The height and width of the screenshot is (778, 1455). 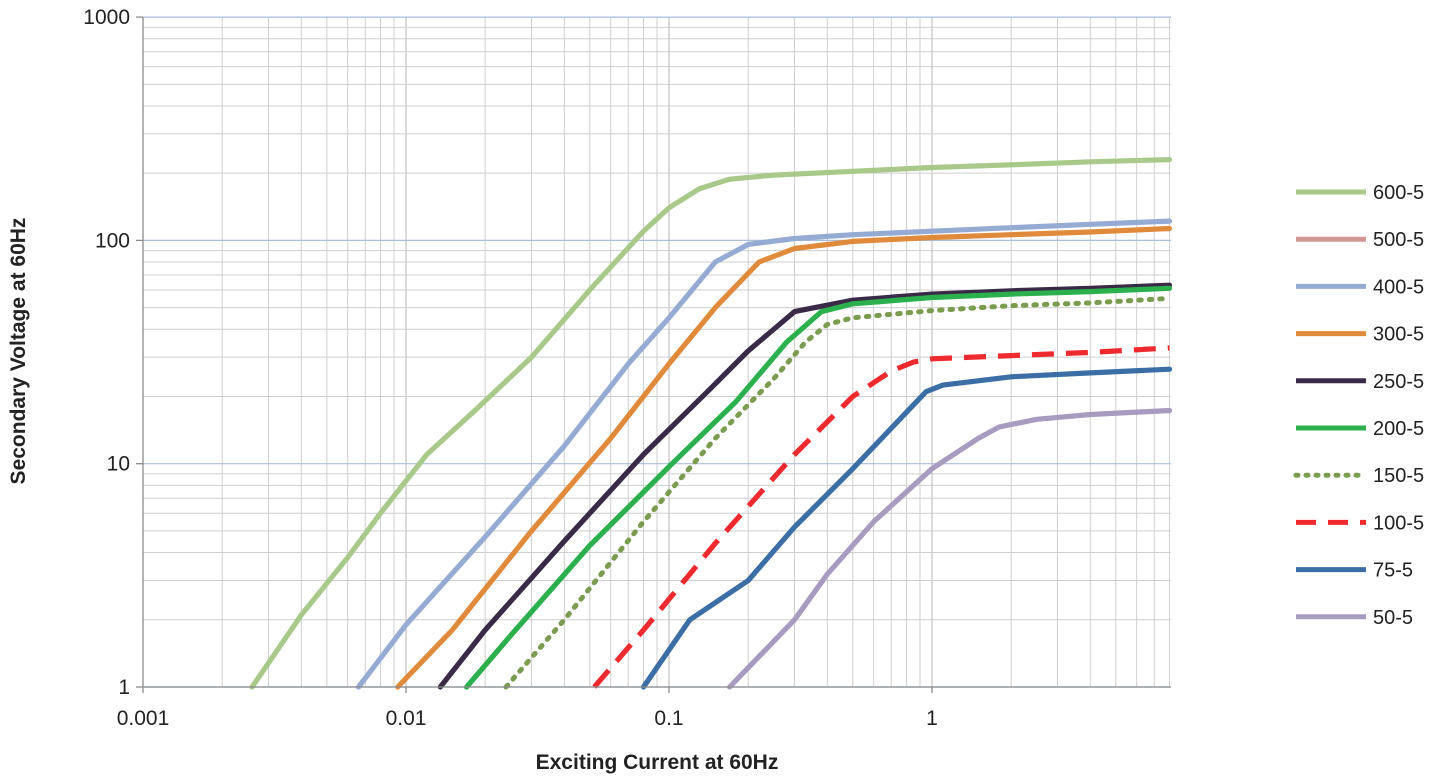 I want to click on y-tick-label: 1, so click(x=124, y=687).